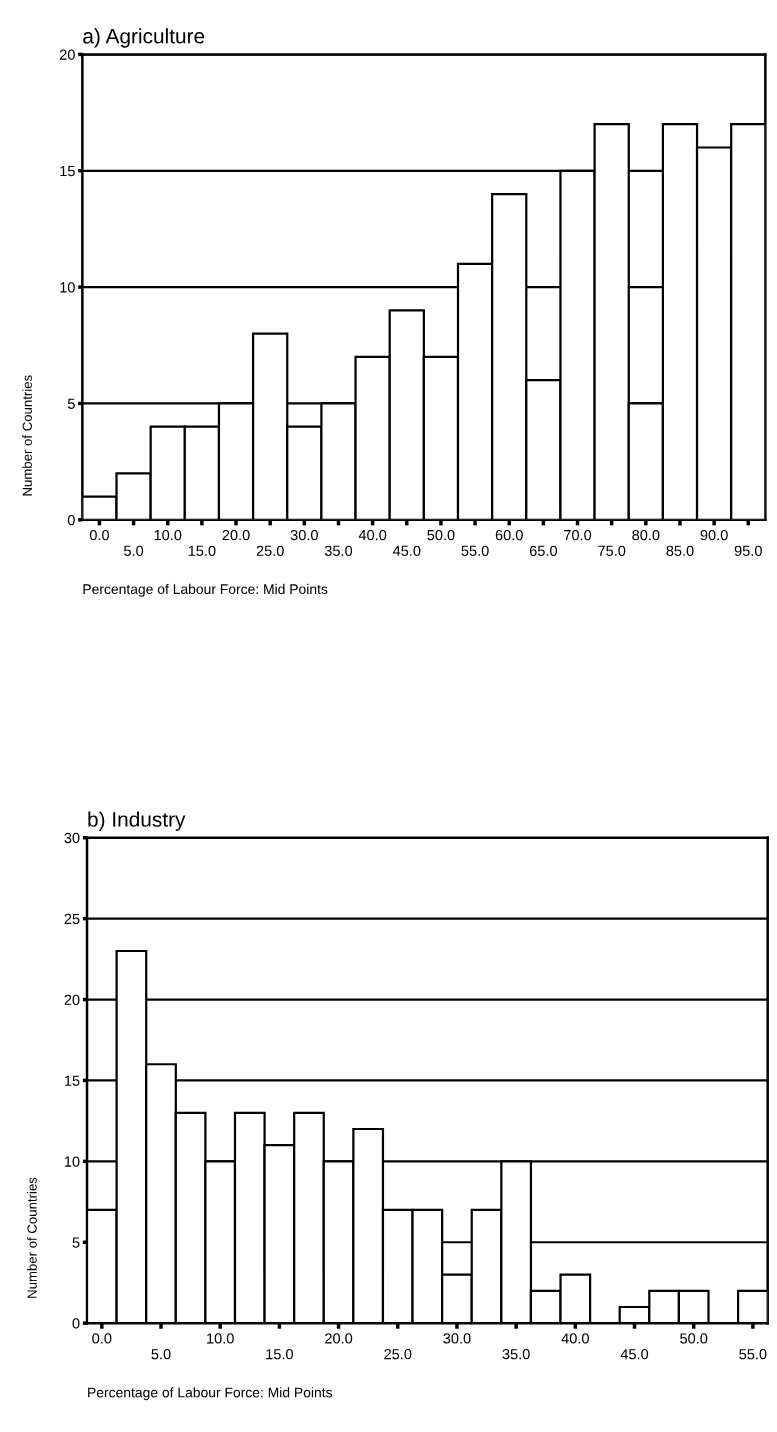 The height and width of the screenshot is (1432, 777). What do you see at coordinates (137, 821) in the screenshot?
I see `chart-title: b) Industry` at bounding box center [137, 821].